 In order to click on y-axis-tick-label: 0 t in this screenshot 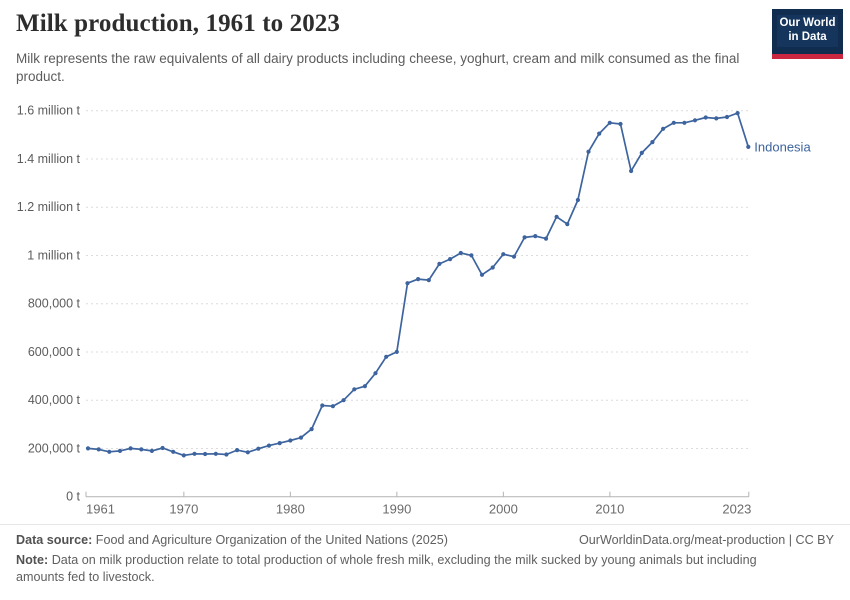, I will do `click(73, 497)`.